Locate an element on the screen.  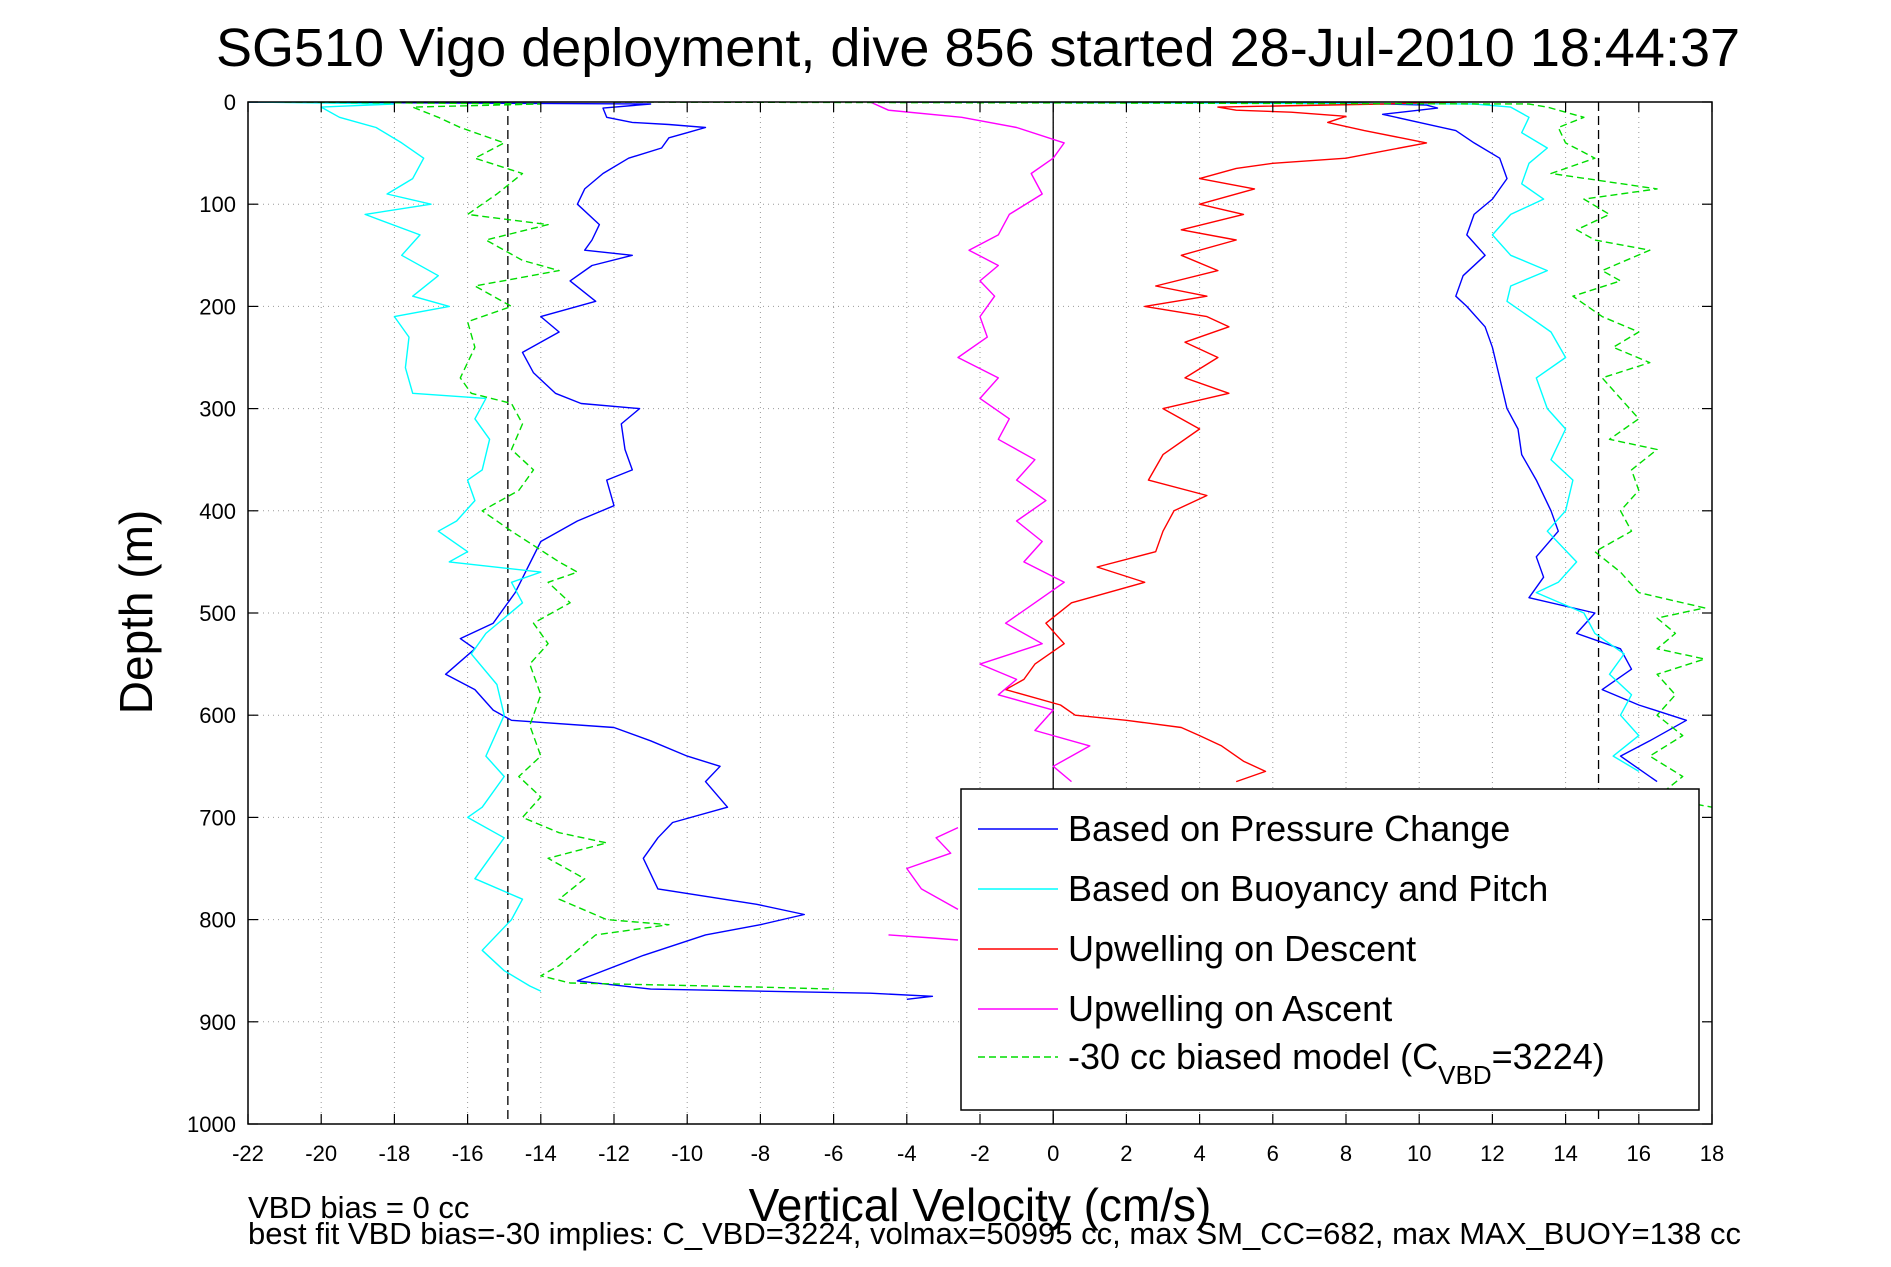
x-tick-label: 10 is located at coordinates (1419, 1153).